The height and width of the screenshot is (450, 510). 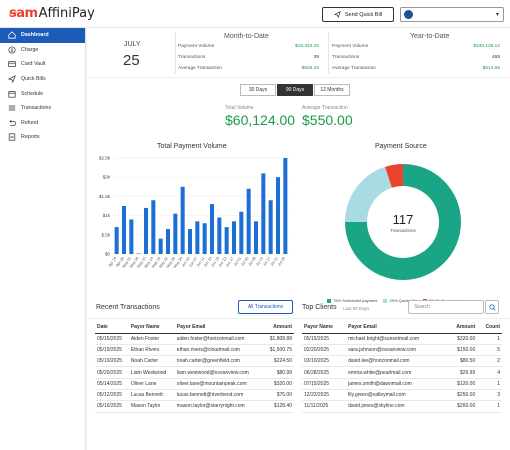 What do you see at coordinates (298, 318) in the screenshot?
I see `divider` at bounding box center [298, 318].